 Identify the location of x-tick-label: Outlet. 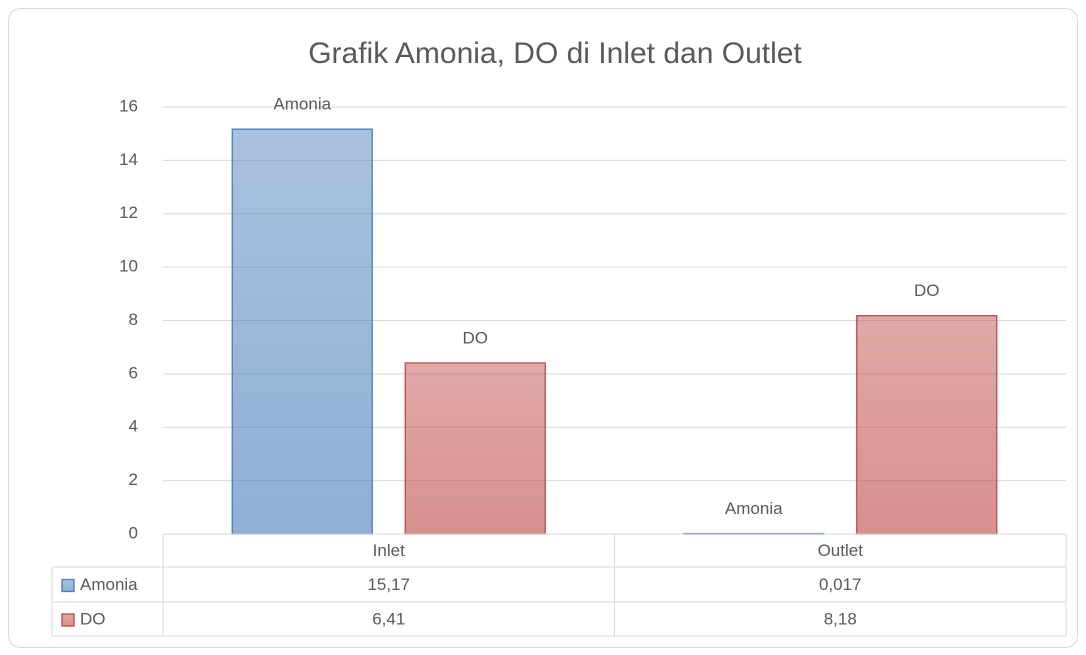
(841, 550).